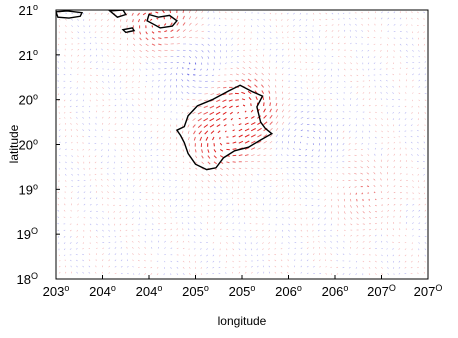 This screenshot has height=338, width=458. I want to click on y-axis-title: latitude, so click(14, 143).